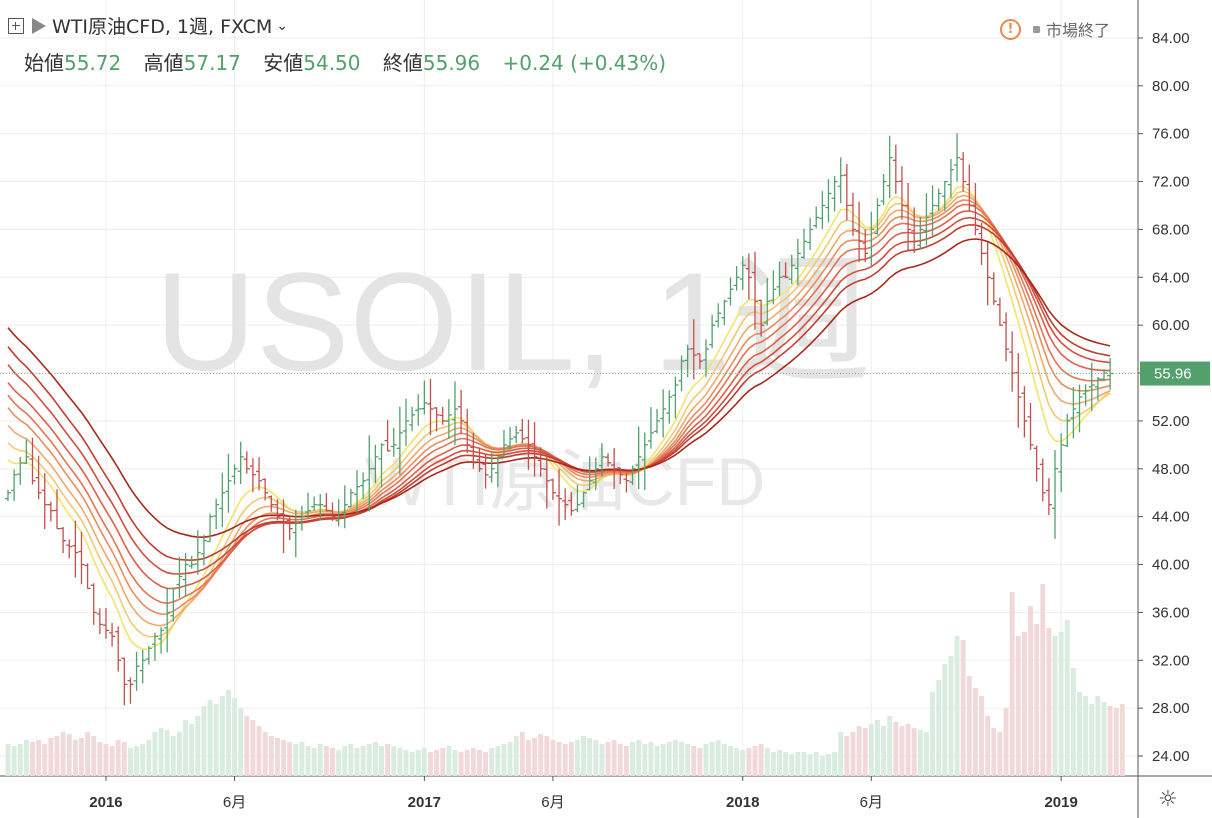 This screenshot has width=1212, height=818. I want to click on market-status: ! 市場終了, so click(1055, 29).